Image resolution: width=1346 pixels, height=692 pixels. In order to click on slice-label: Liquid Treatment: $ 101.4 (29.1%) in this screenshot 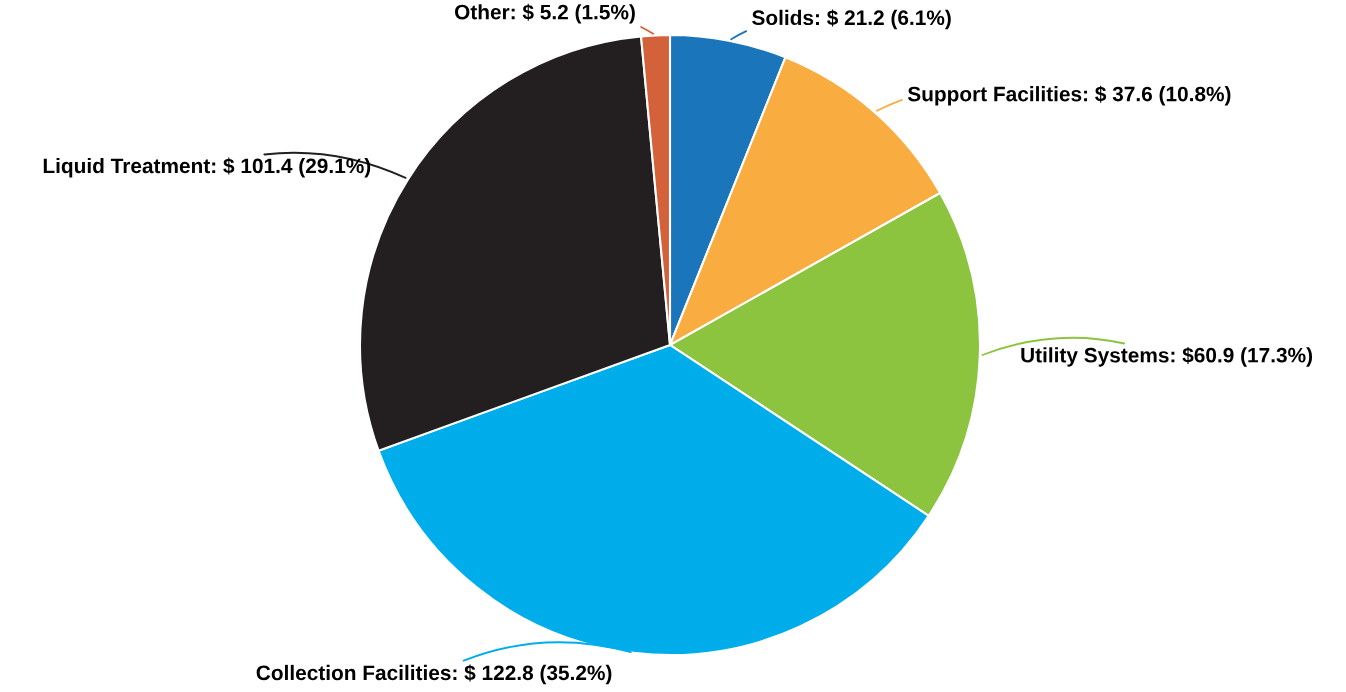, I will do `click(207, 167)`.